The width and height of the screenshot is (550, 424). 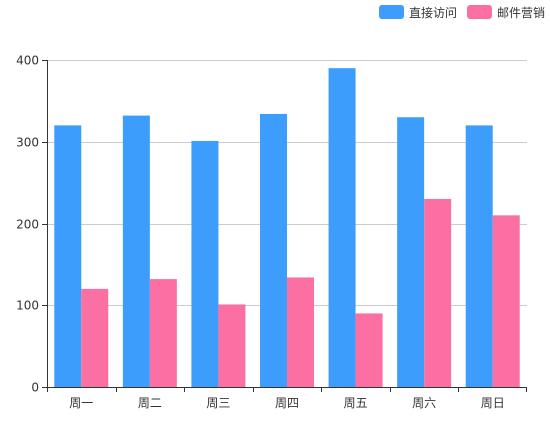 What do you see at coordinates (287, 403) in the screenshot?
I see `x-tick-label: 周四` at bounding box center [287, 403].